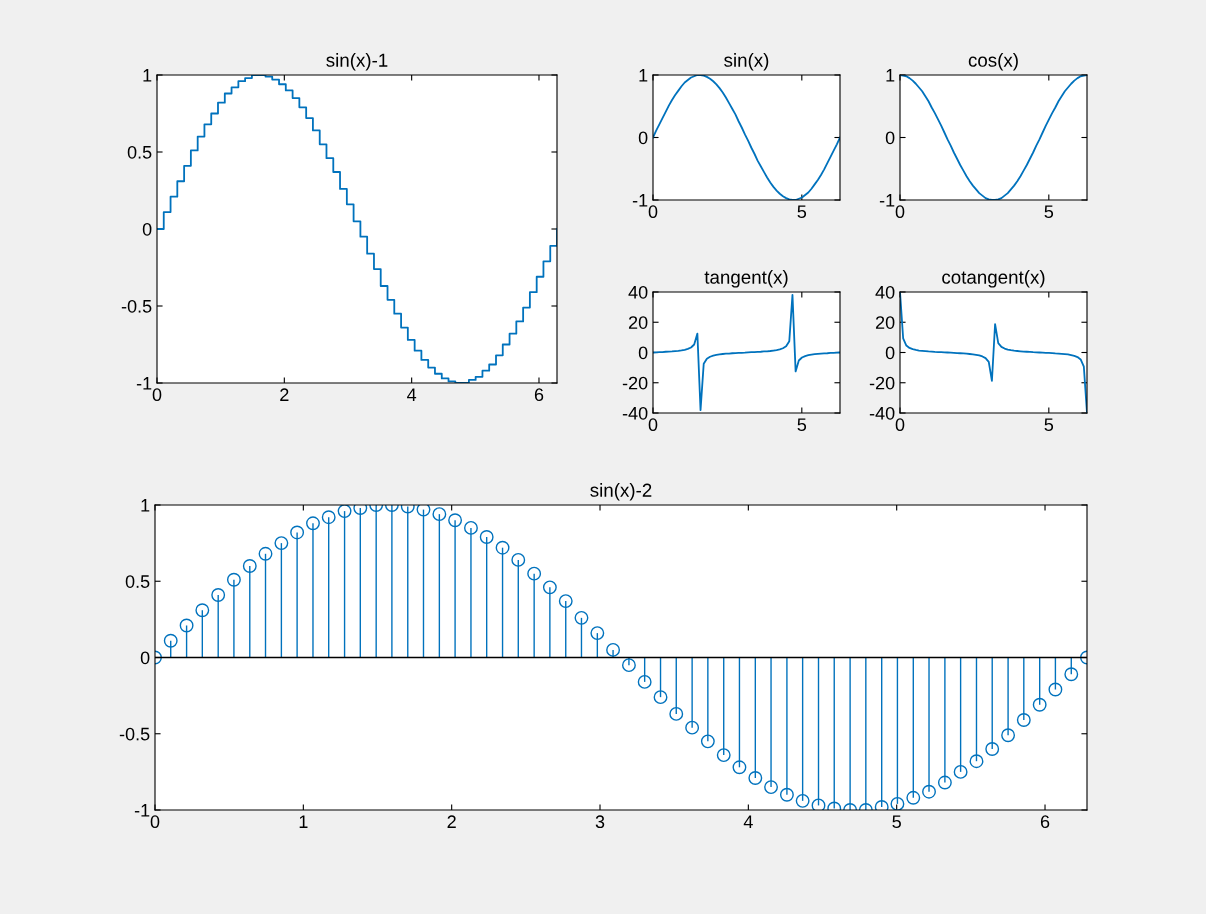 The height and width of the screenshot is (914, 1206). Describe the element at coordinates (303, 821) in the screenshot. I see `x-tick-label: 1` at that location.